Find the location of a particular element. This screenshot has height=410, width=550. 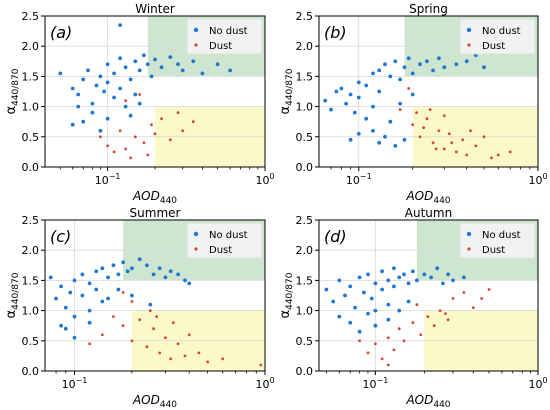

panel-label: (a) is located at coordinates (61, 32).